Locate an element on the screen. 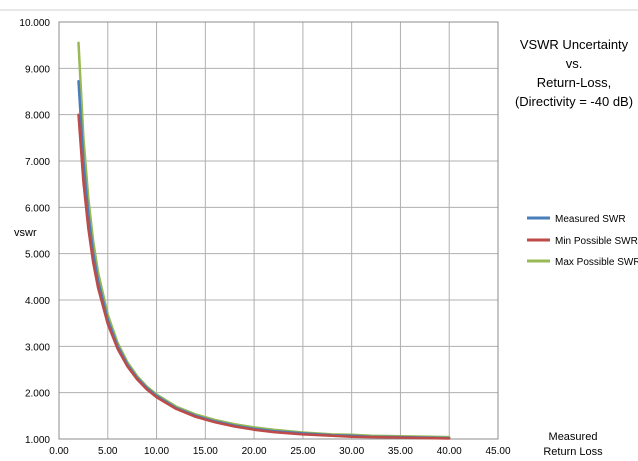  legend-label-min-possible-swr: Min Possible SWR is located at coordinates (596, 241).